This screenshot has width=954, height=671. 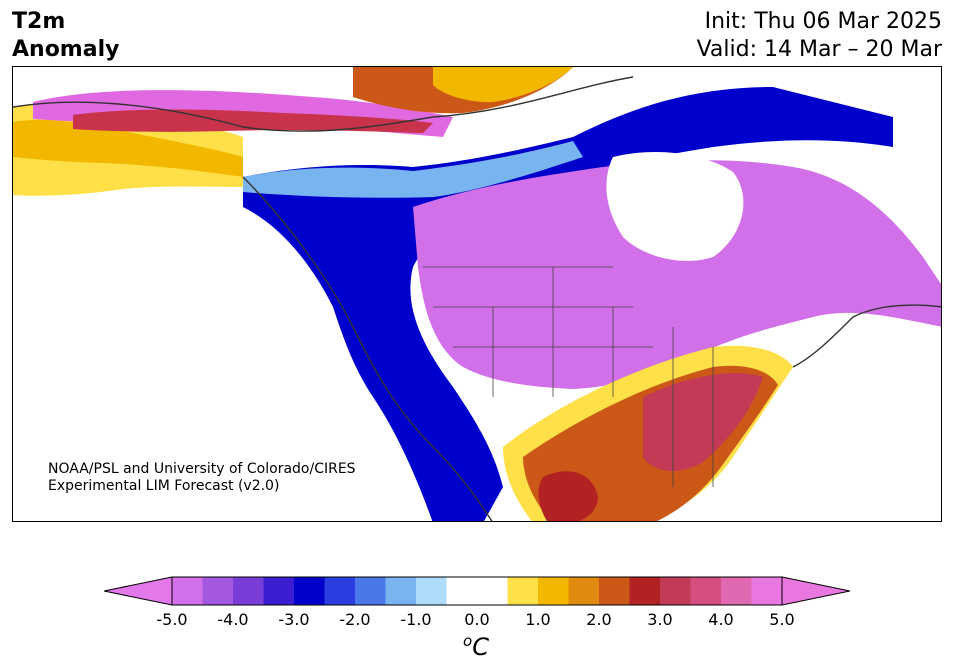 What do you see at coordinates (294, 619) in the screenshot?
I see `colorbar-tick-label: -3.0` at bounding box center [294, 619].